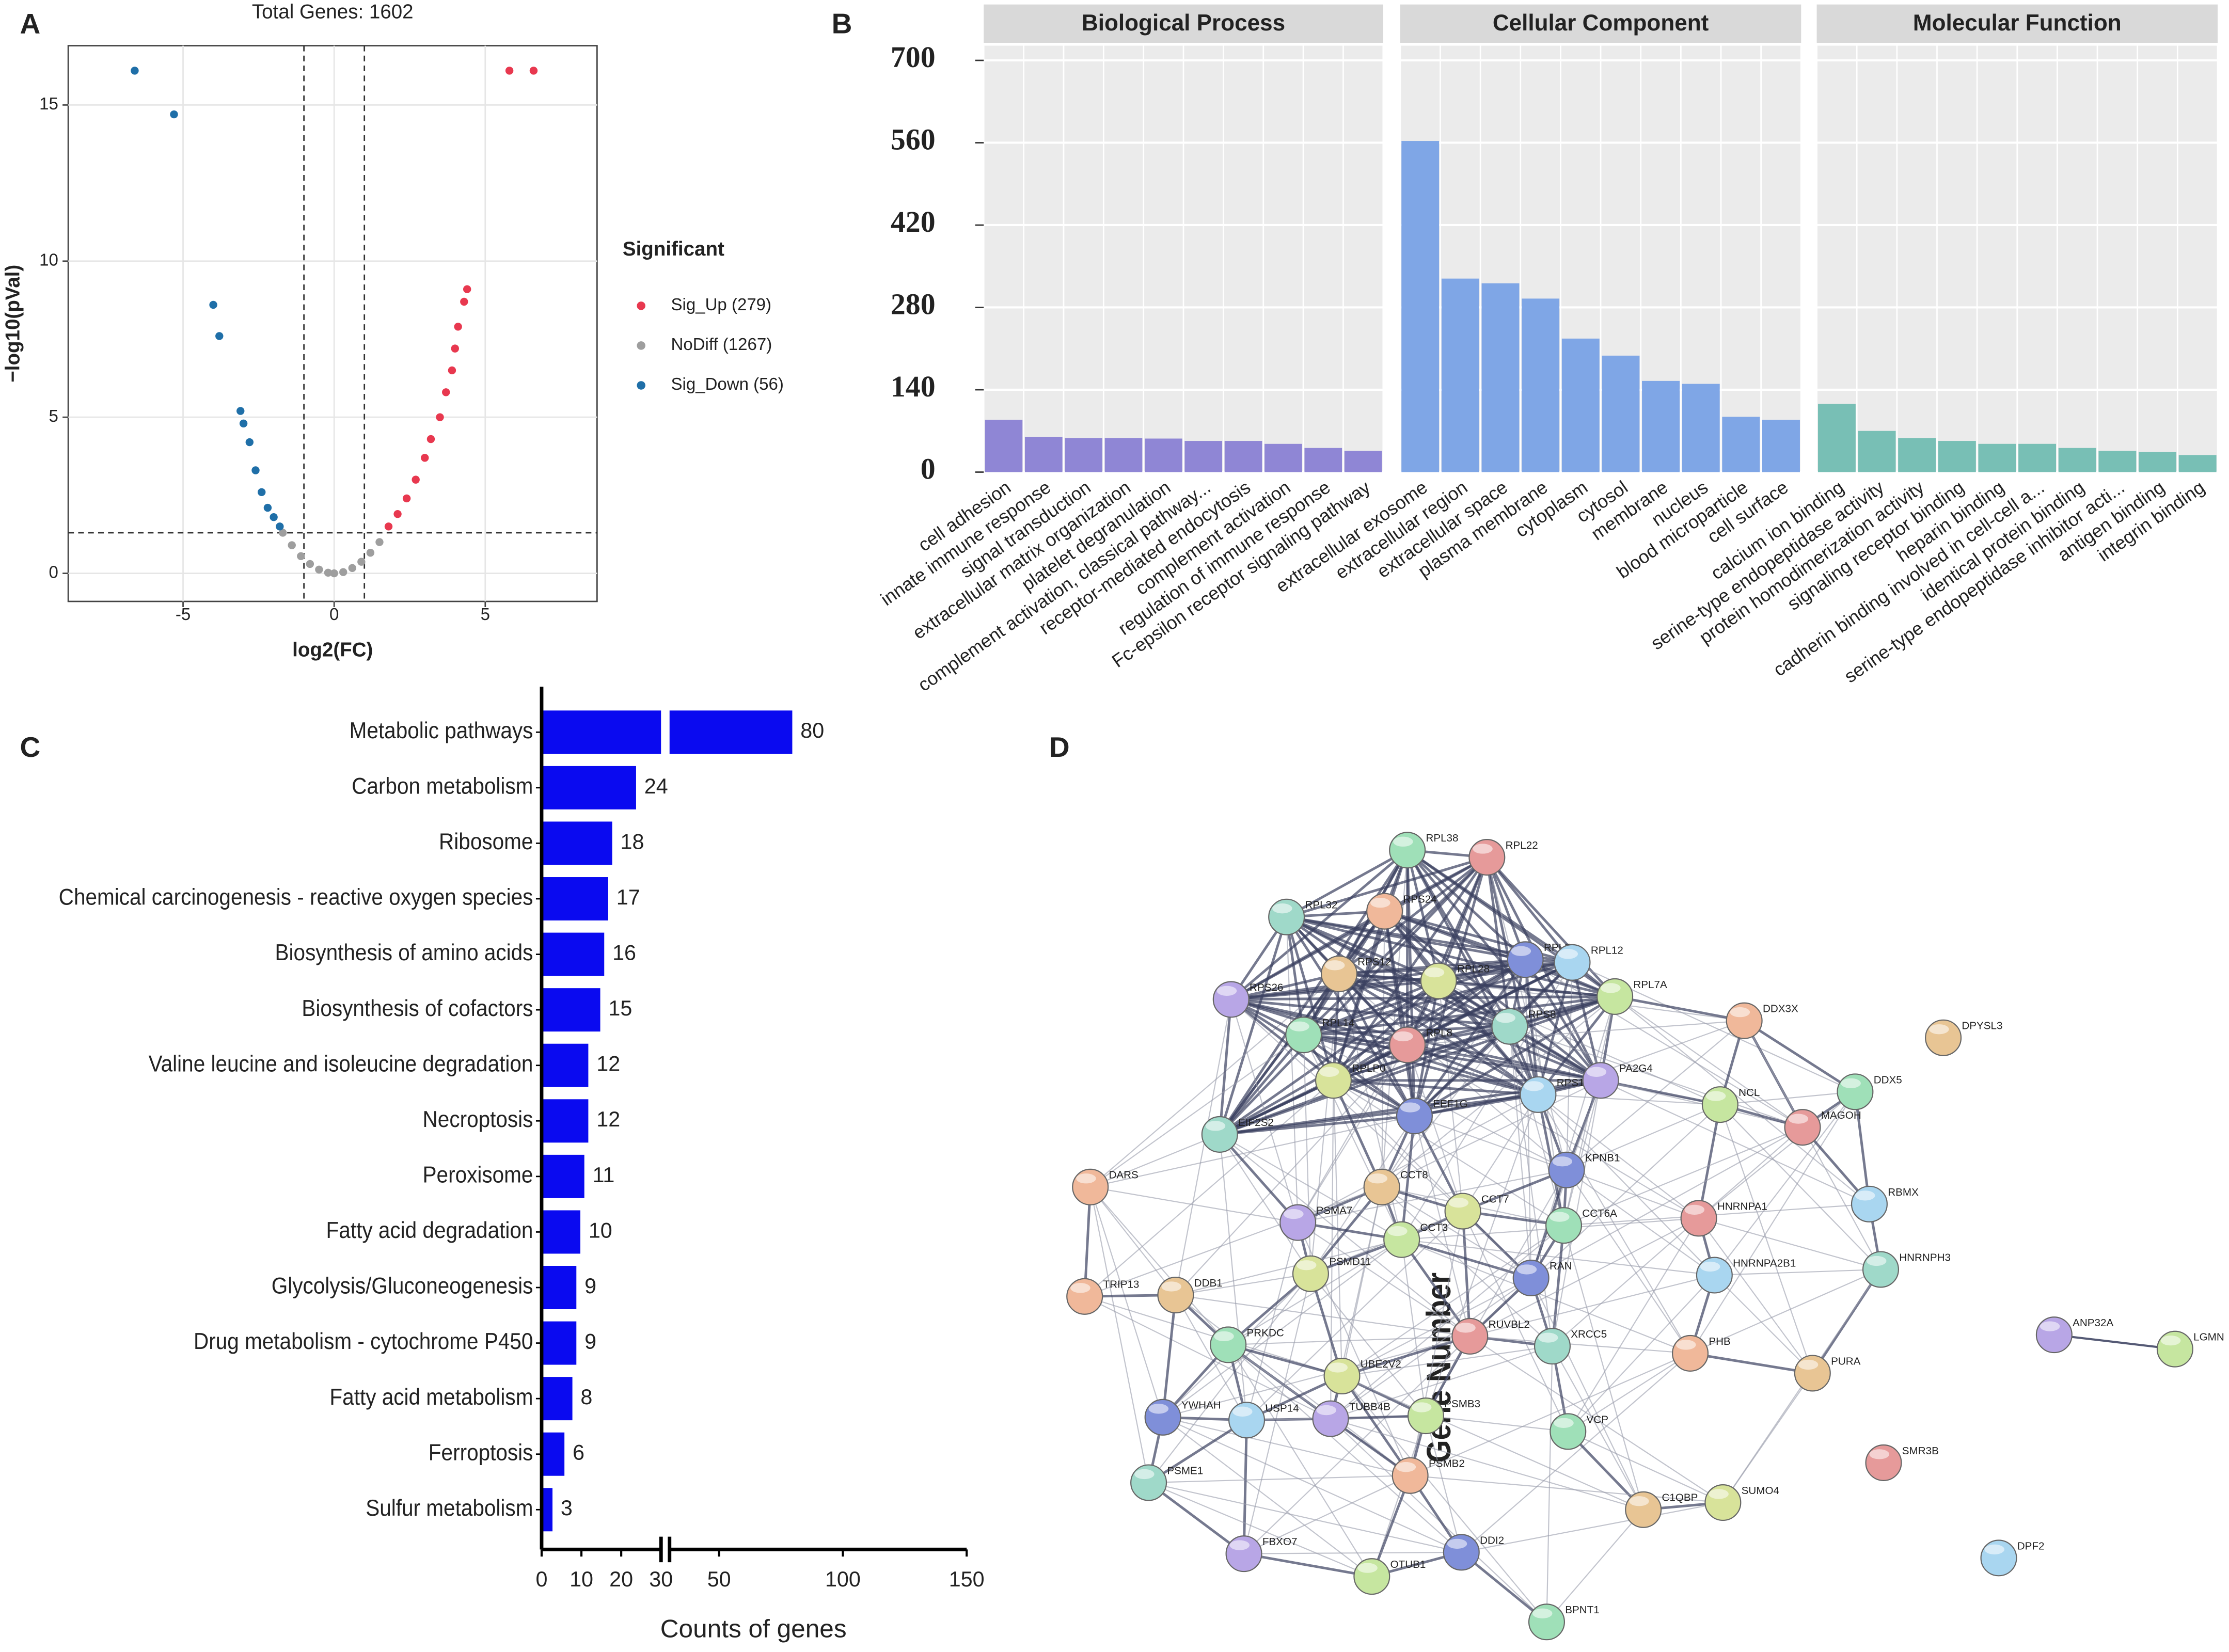  What do you see at coordinates (1374, 962) in the screenshot?
I see `node-label: RPS12` at bounding box center [1374, 962].